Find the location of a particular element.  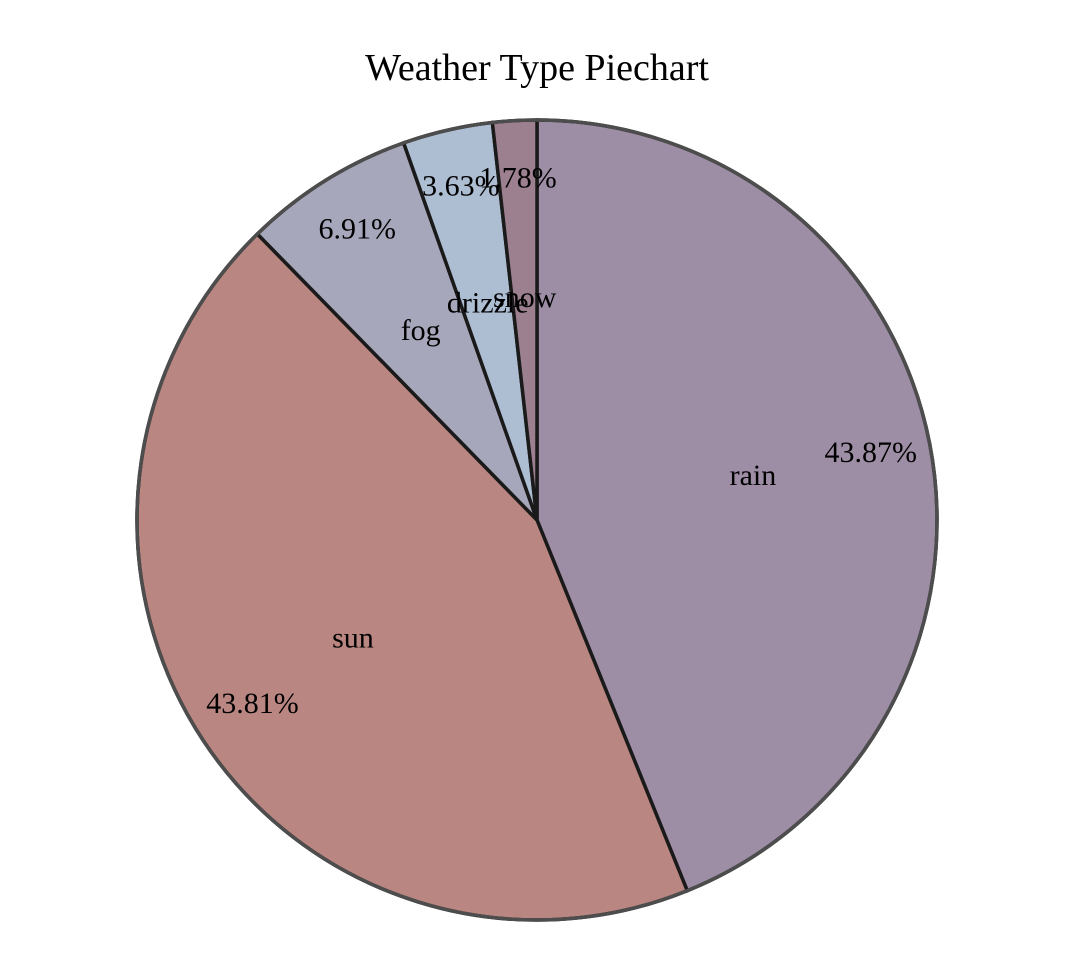

slice-percent-snow: 1.78% is located at coordinates (518, 177).